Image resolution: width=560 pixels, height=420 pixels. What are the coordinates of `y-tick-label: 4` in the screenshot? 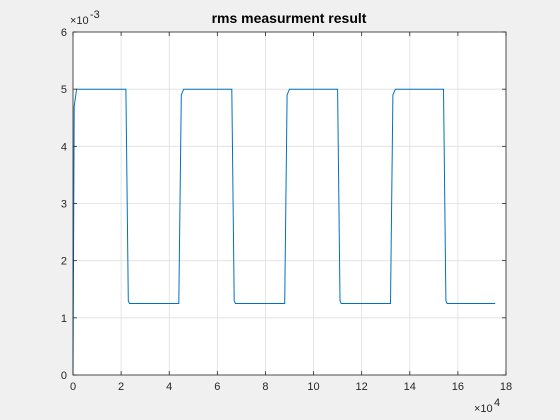 It's located at (64, 147).